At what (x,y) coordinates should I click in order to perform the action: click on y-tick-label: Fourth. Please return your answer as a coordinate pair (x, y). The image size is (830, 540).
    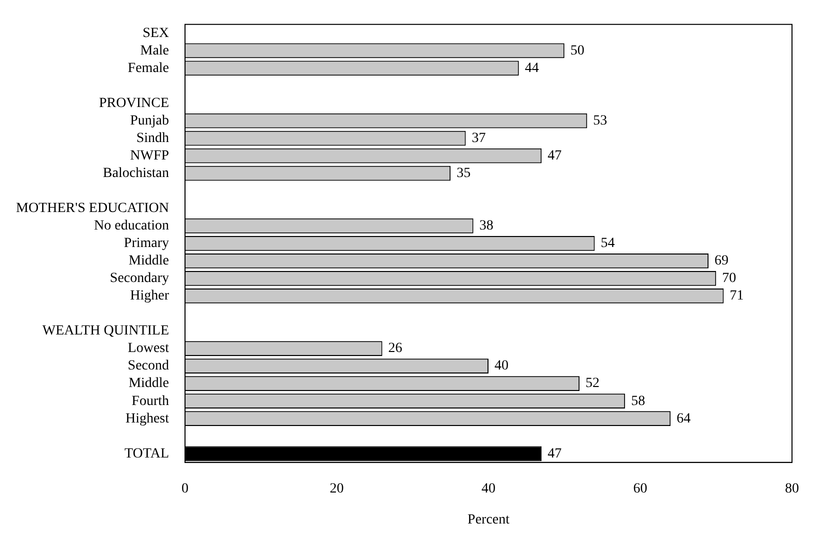
    Looking at the image, I should click on (151, 401).